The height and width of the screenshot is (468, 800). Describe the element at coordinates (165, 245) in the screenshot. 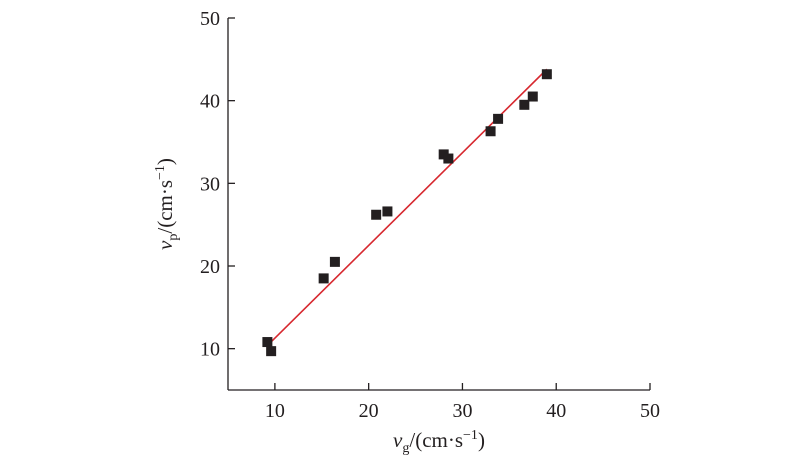

I see `y-label-symbol: v` at that location.